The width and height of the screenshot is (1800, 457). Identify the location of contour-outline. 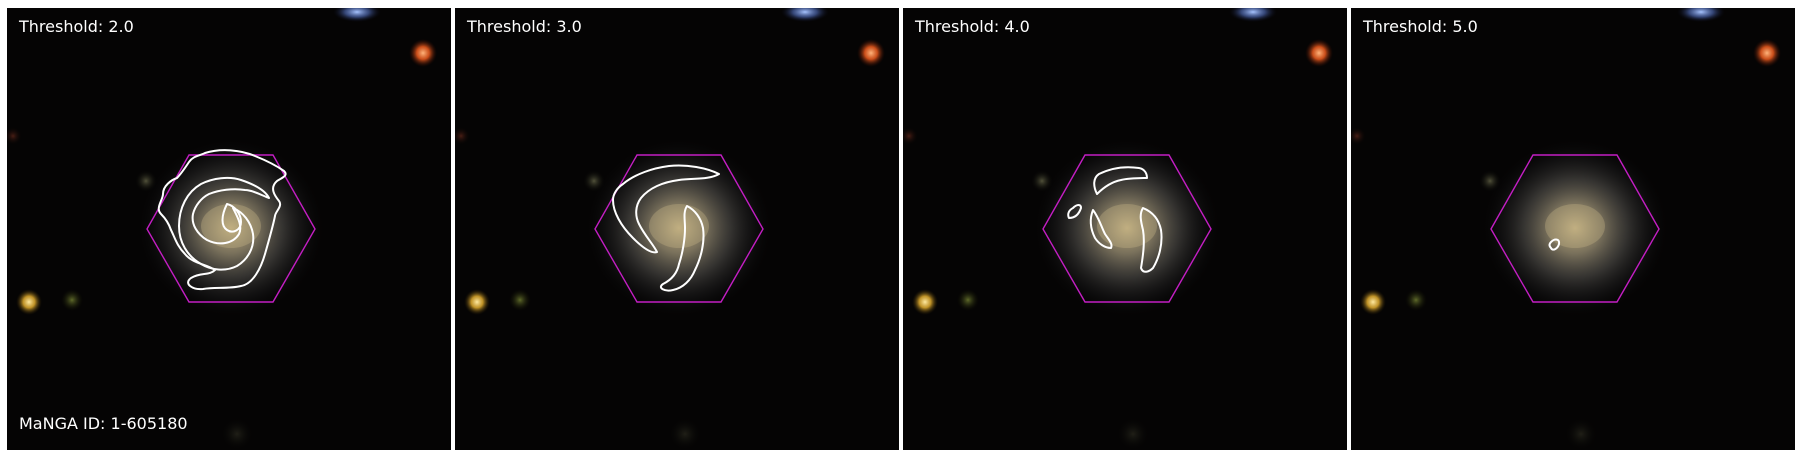
(222, 220).